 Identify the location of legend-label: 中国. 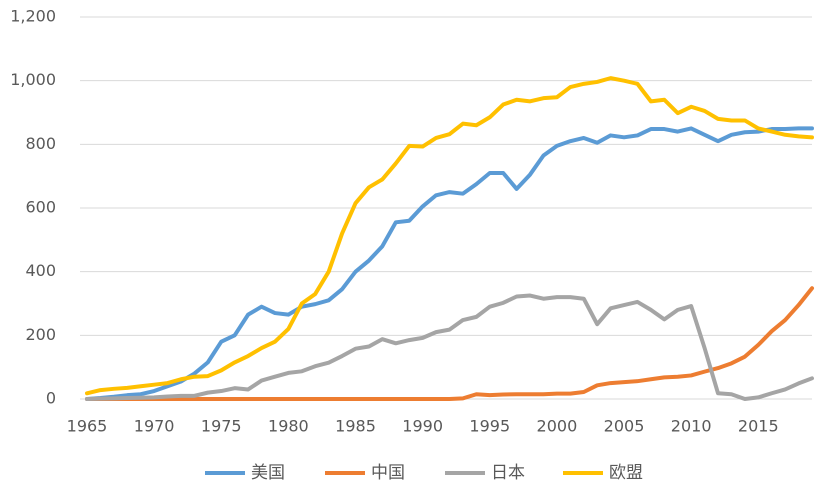
(388, 473).